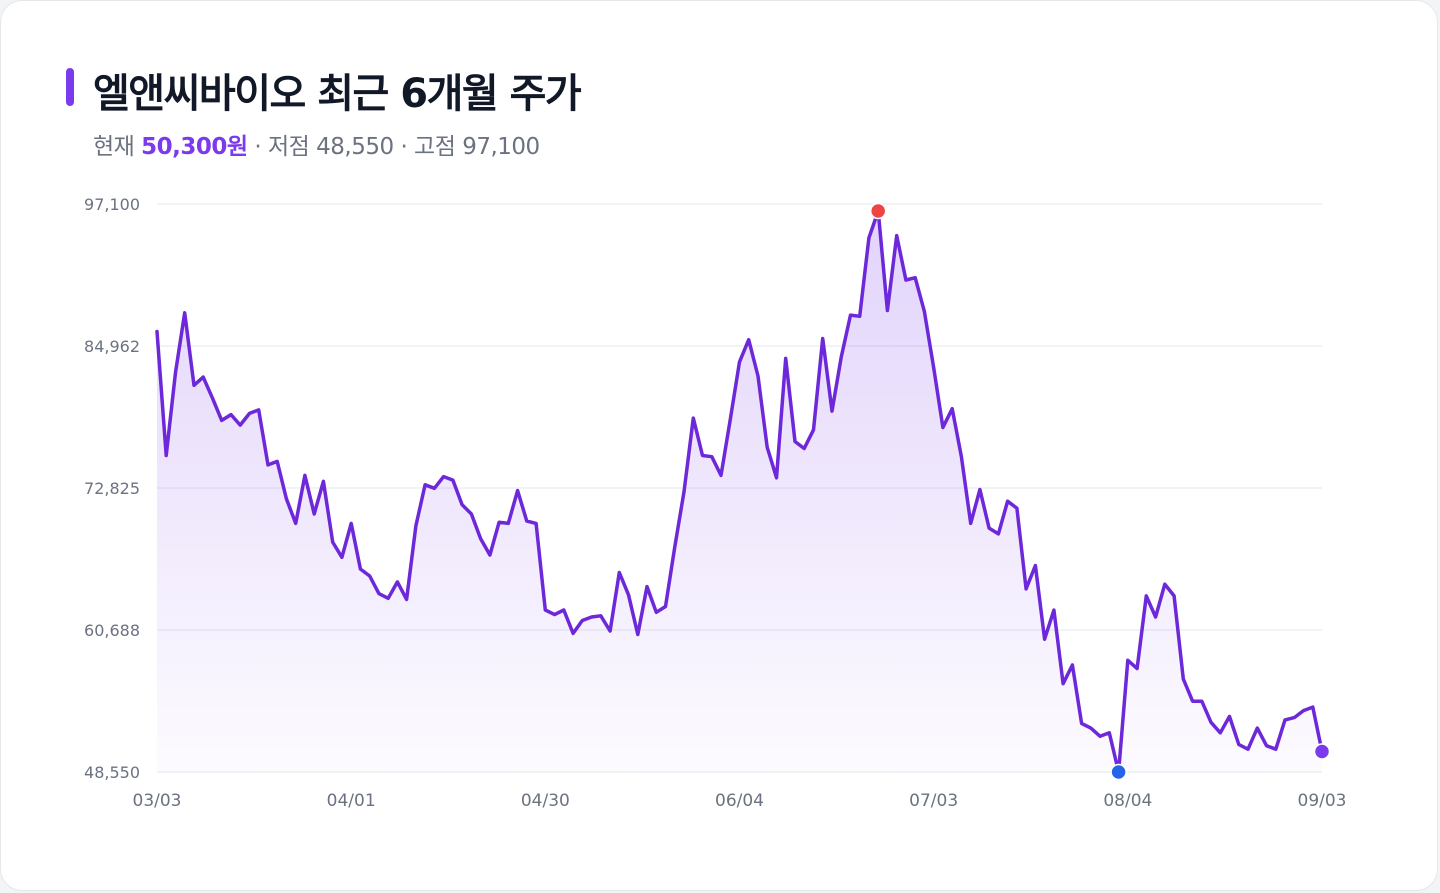 The image size is (1440, 893). What do you see at coordinates (114, 147) in the screenshot?
I see `current-label: 현재` at bounding box center [114, 147].